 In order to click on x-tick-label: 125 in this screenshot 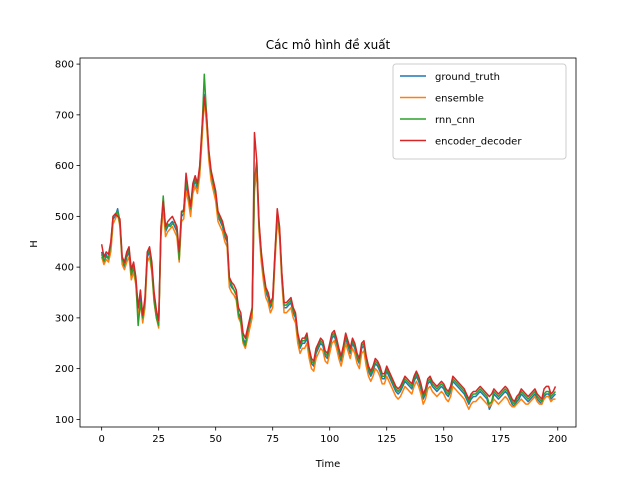, I will do `click(386, 439)`.